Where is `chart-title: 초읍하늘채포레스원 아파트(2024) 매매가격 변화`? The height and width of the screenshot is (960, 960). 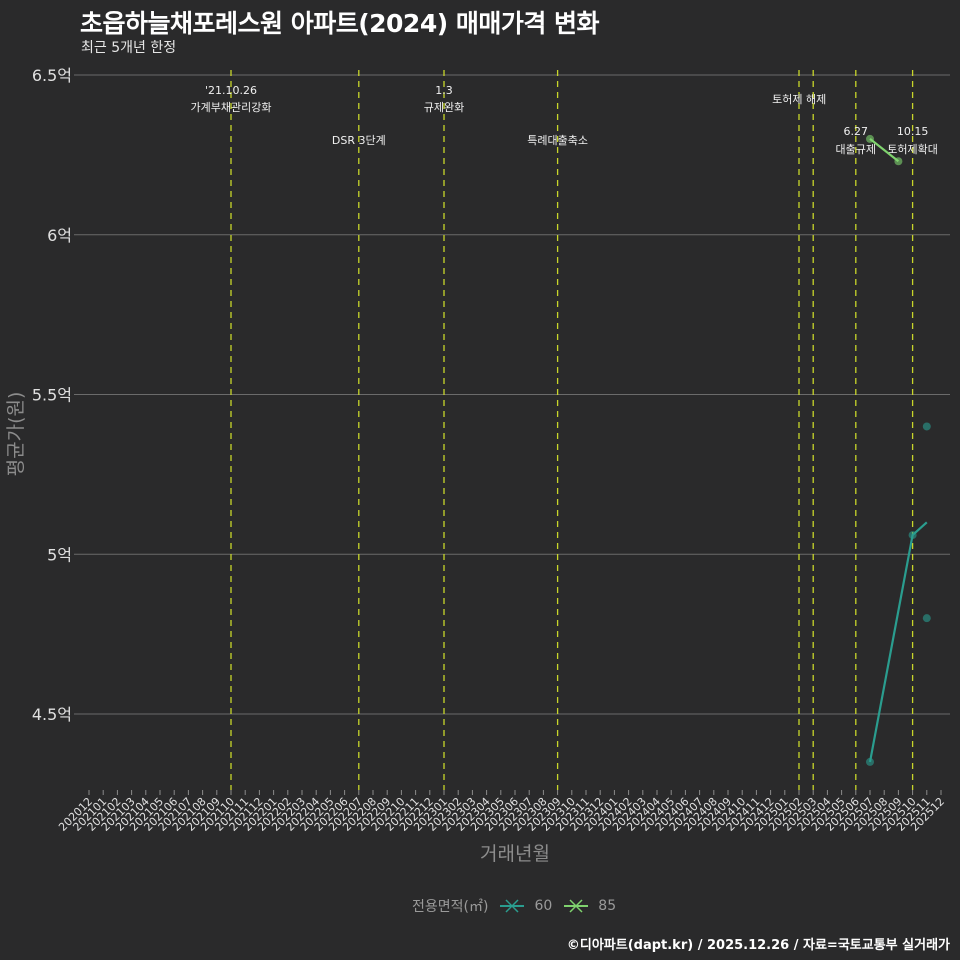
chart-title: 초읍하늘채포레스원 아파트(2024) 매매가격 변화 is located at coordinates (340, 23).